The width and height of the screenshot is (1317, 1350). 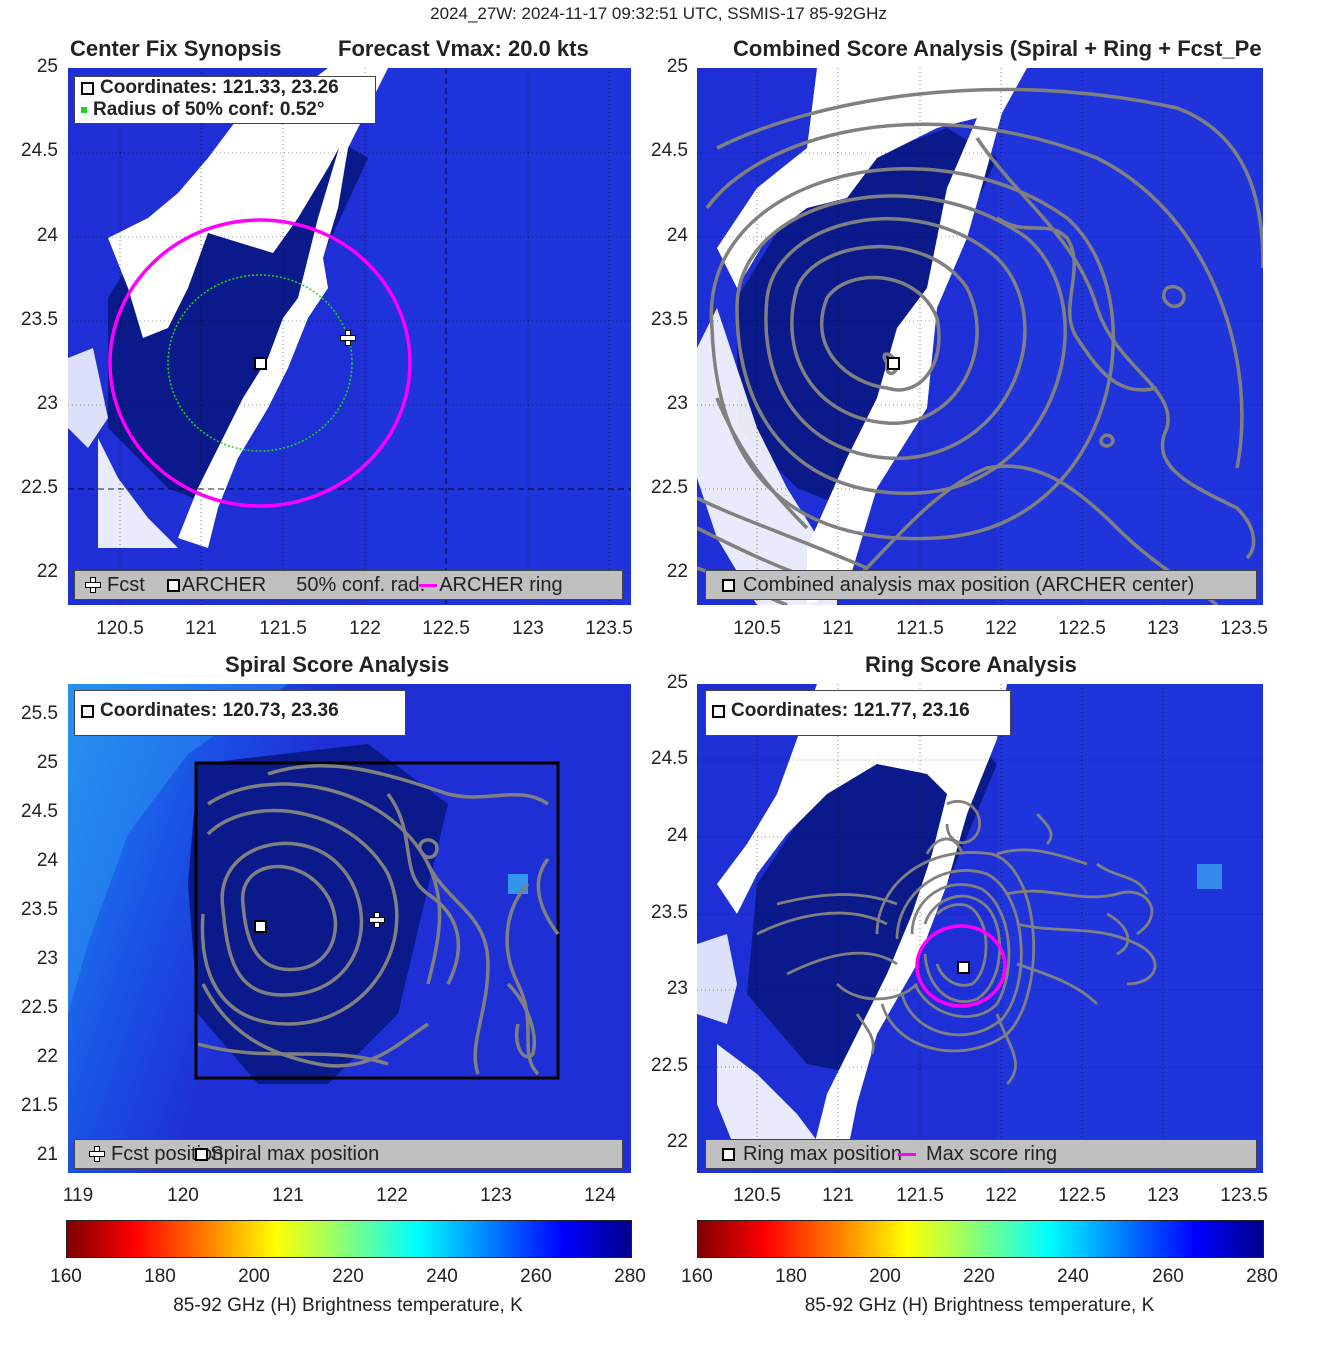 I want to click on ytick: 25.5, so click(x=39, y=713).